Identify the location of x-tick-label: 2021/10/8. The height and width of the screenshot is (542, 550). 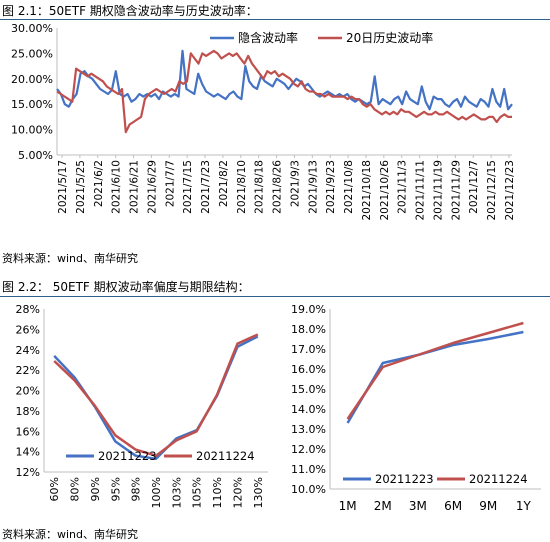
(349, 187).